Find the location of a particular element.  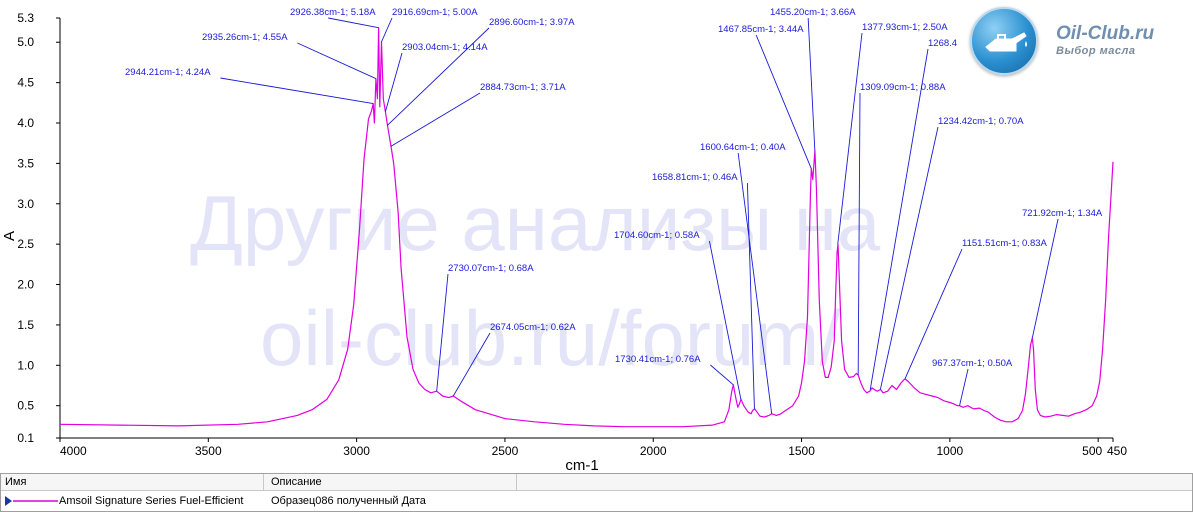

peak-label: 2944.21cm-1; 4.24A is located at coordinates (168, 72).